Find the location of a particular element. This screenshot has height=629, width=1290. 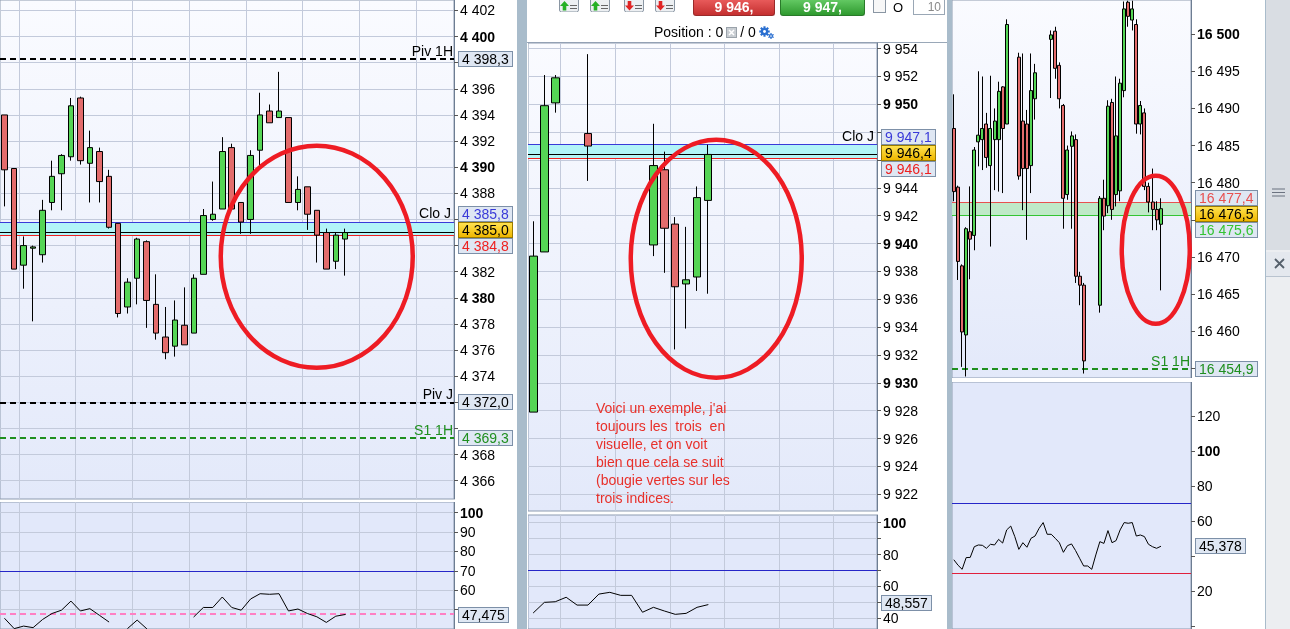

y-tick-label: 20 is located at coordinates (1205, 590).